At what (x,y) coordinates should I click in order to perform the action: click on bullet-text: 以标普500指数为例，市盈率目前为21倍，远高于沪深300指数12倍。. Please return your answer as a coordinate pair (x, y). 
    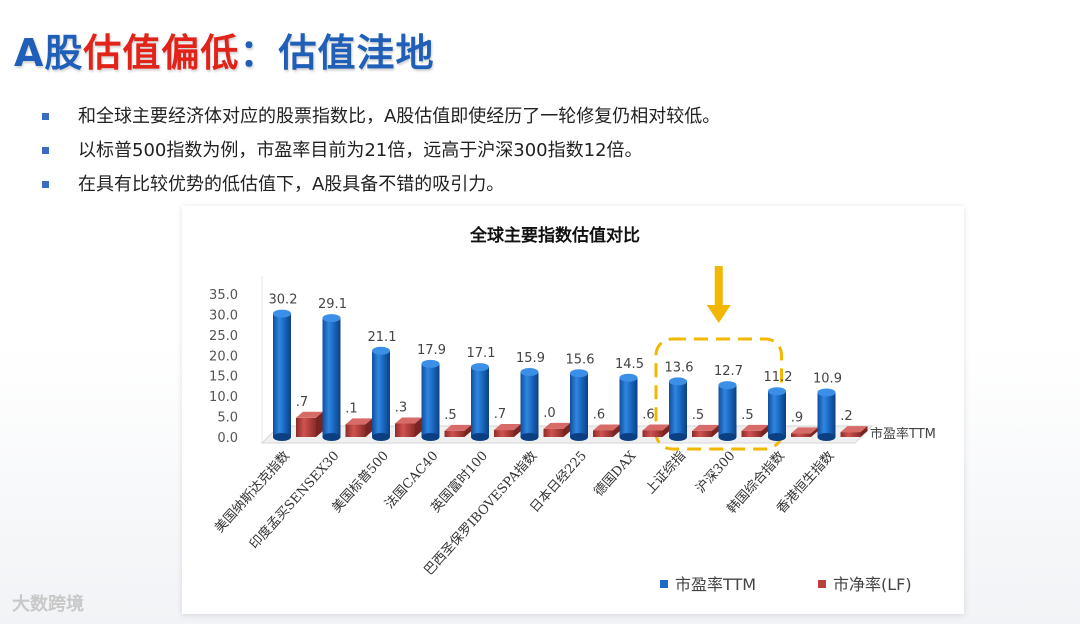
    Looking at the image, I should click on (360, 150).